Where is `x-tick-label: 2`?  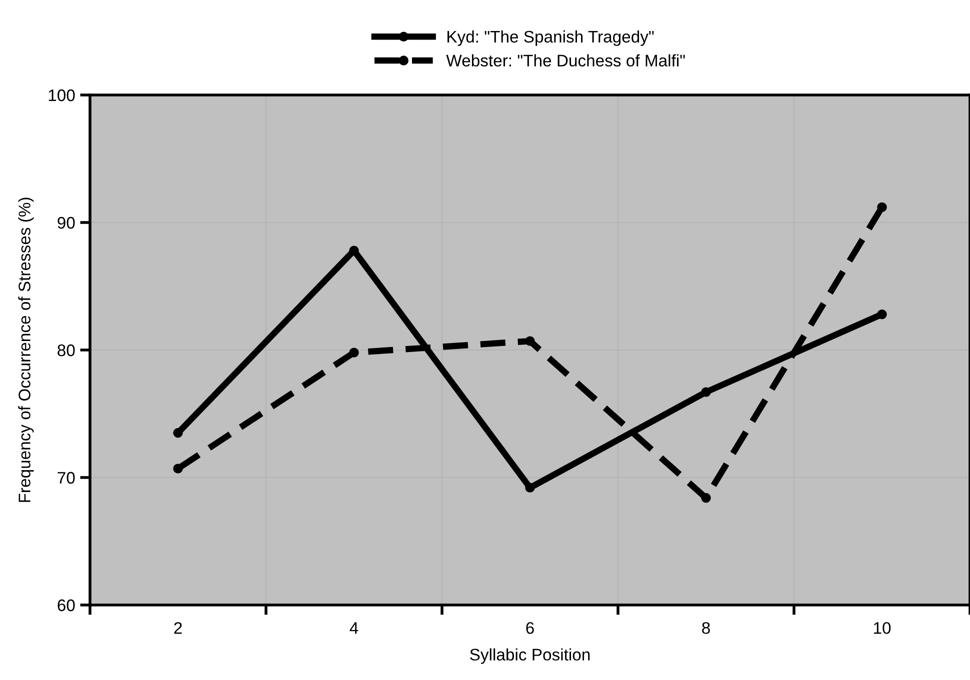 x-tick-label: 2 is located at coordinates (178, 628).